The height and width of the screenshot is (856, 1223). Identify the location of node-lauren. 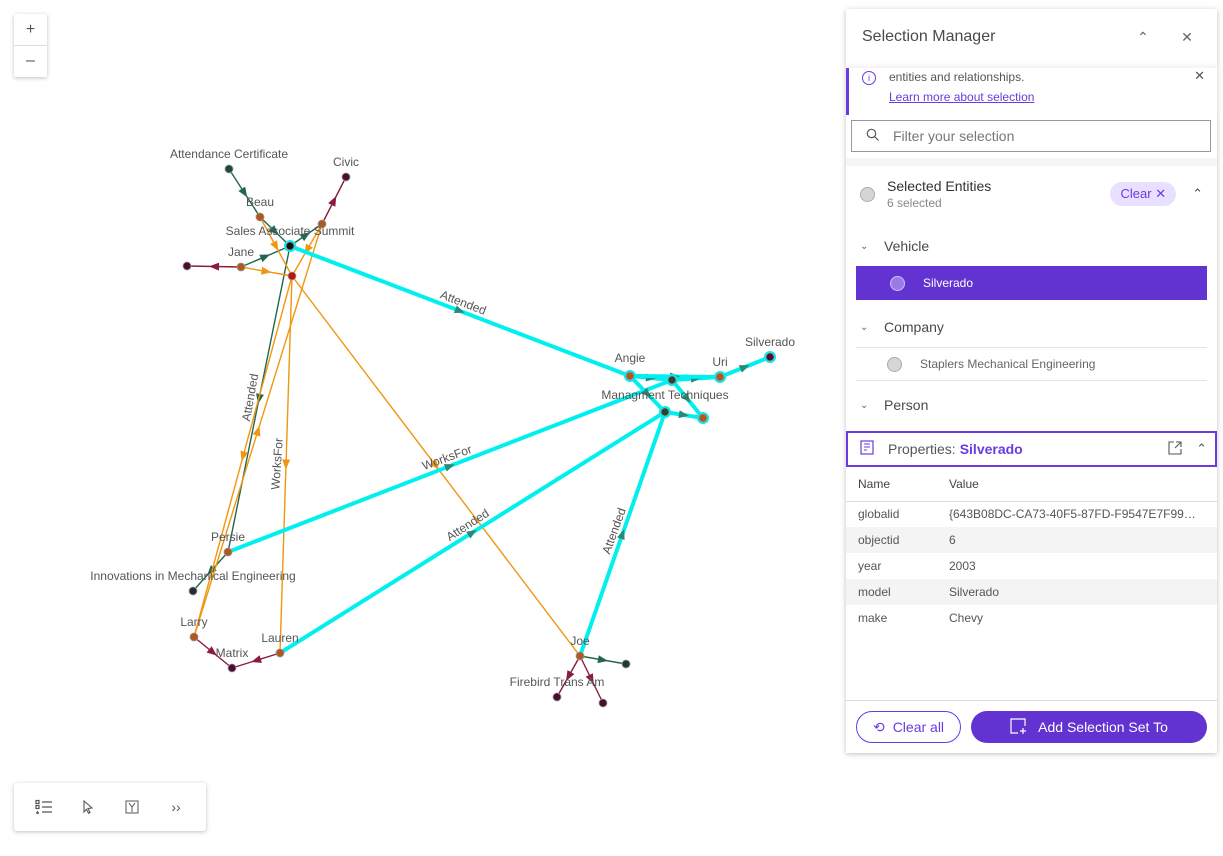
(280, 653).